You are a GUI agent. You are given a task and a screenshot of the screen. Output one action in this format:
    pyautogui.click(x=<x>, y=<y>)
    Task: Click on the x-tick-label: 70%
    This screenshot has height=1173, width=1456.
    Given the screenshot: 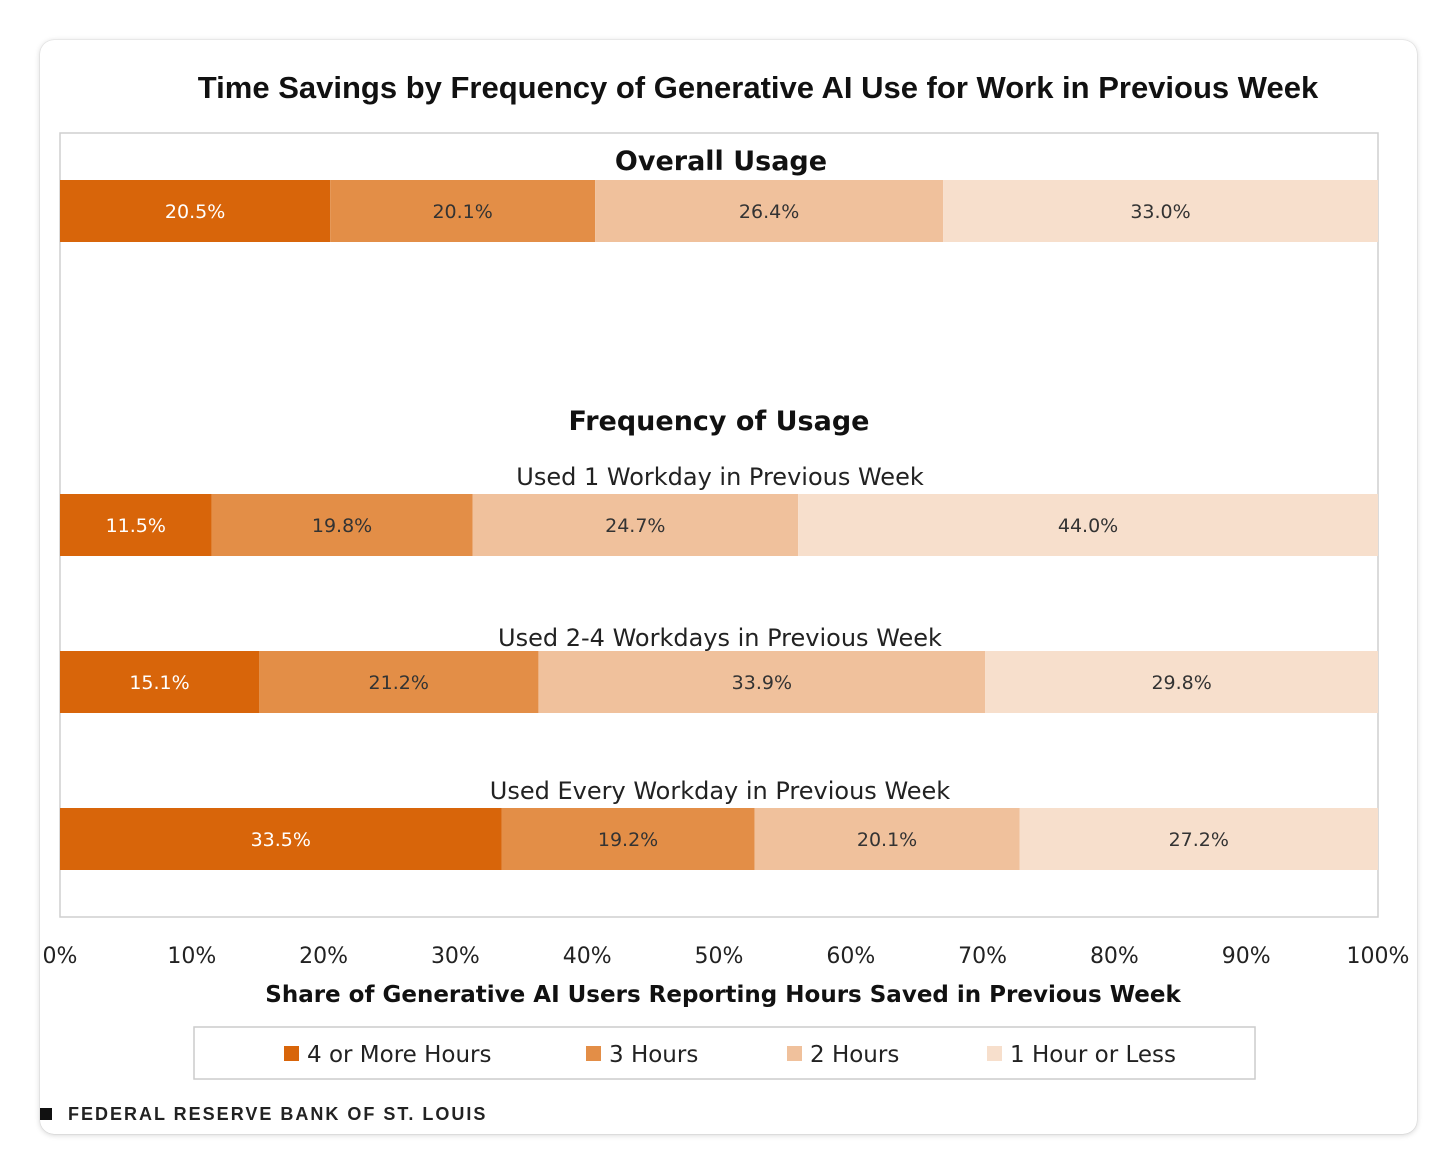 What is the action you would take?
    pyautogui.click(x=982, y=956)
    